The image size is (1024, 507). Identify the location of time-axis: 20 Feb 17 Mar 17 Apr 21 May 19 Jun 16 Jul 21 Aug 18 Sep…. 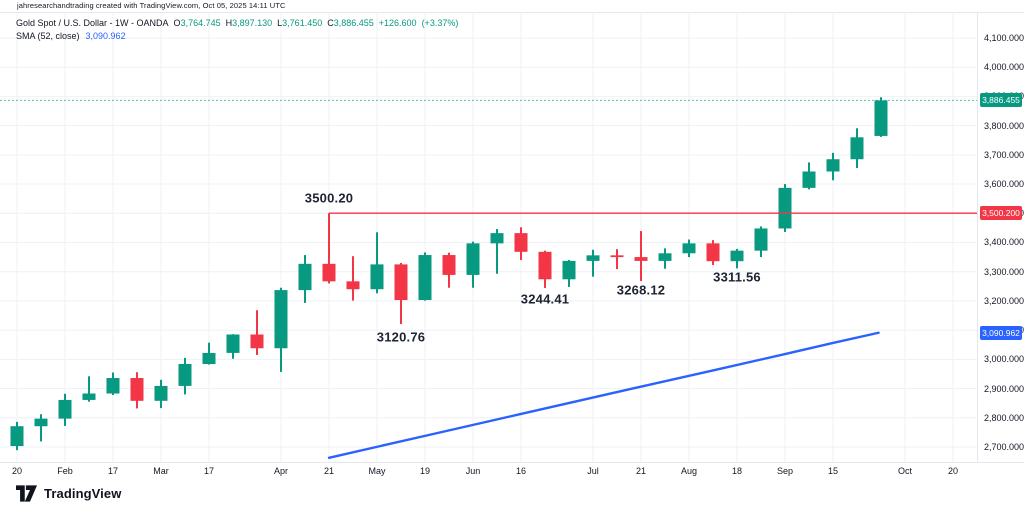
(512, 470).